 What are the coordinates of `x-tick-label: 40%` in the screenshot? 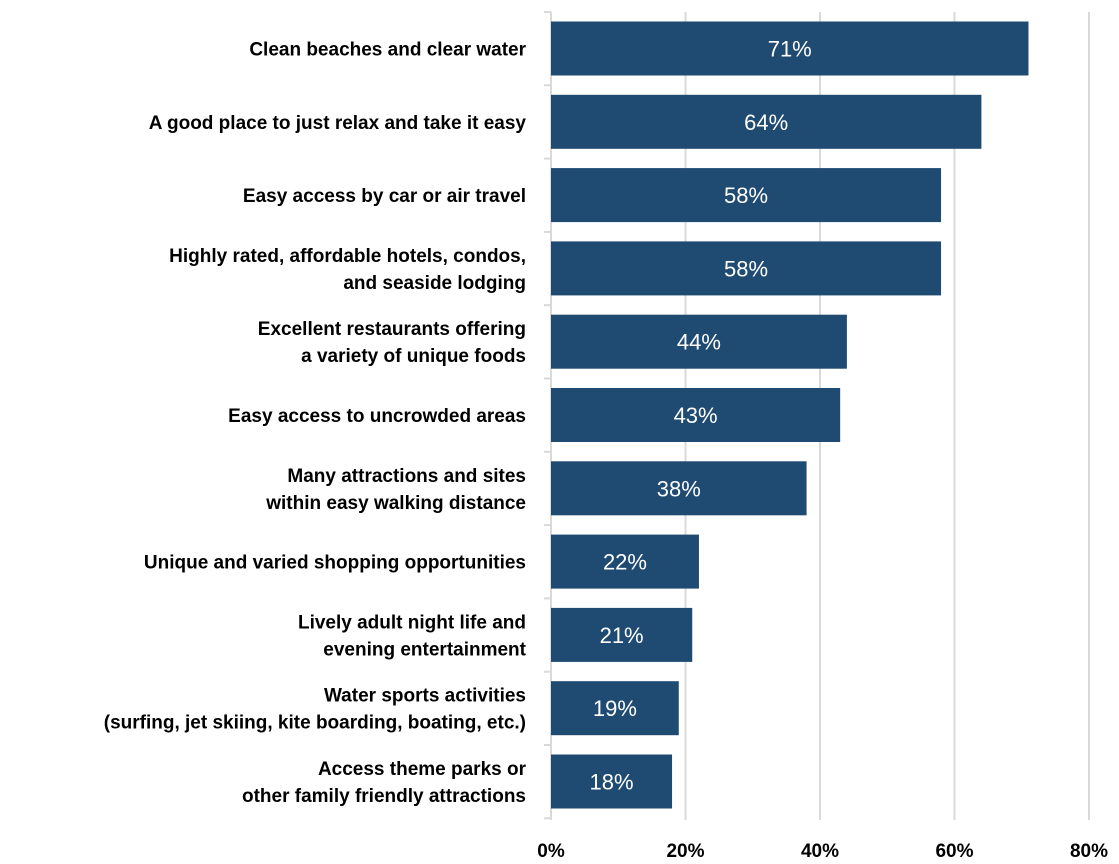 It's located at (820, 851).